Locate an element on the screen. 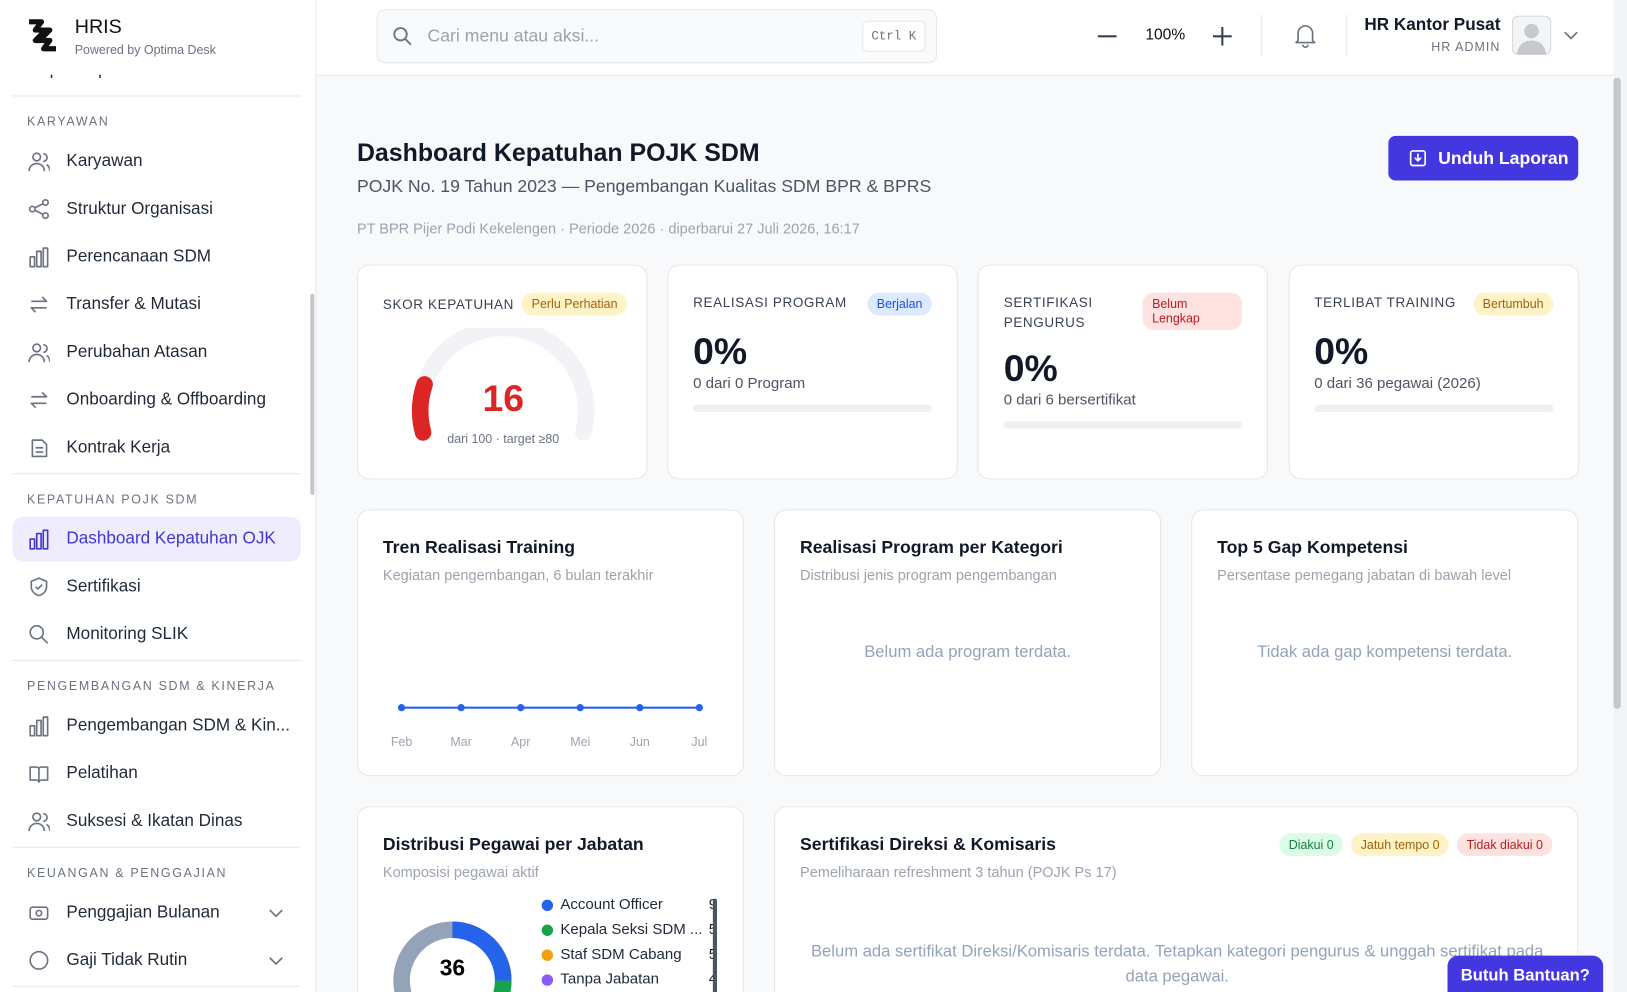 This screenshot has height=992, width=1627. nav-label: Suksesi & Ikatan Dinas is located at coordinates (154, 820).